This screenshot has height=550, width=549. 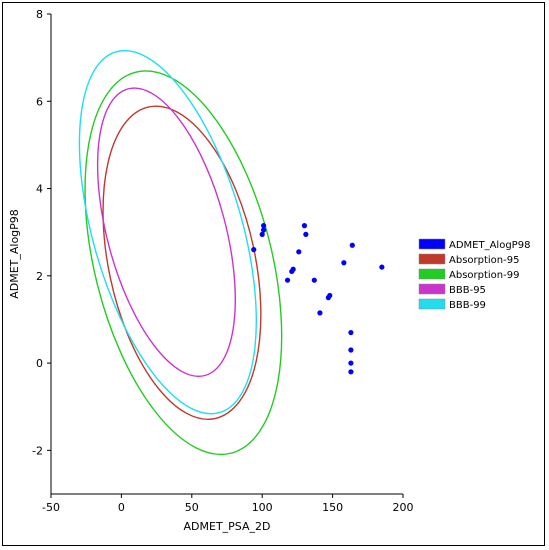 What do you see at coordinates (39, 101) in the screenshot?
I see `y-tick-label: 6` at bounding box center [39, 101].